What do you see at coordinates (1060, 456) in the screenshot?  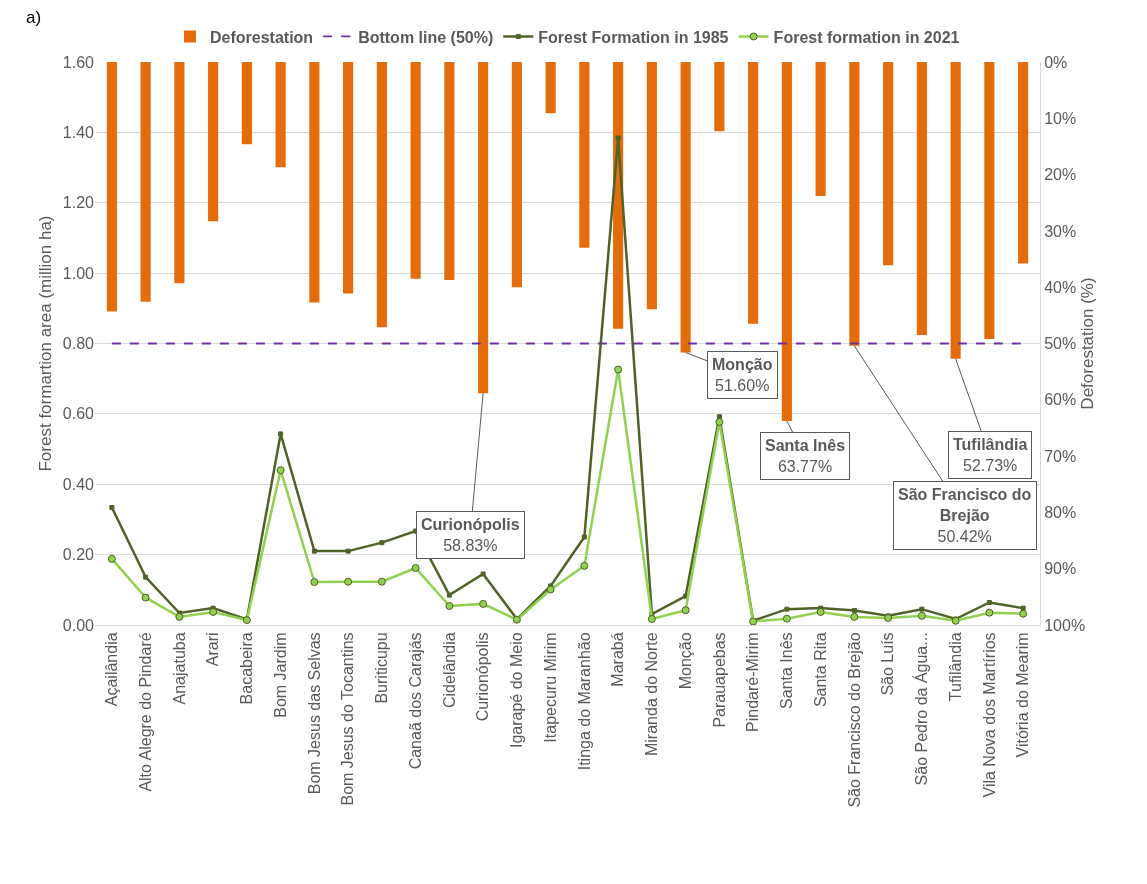 I see `y2-tick-label: 70%` at bounding box center [1060, 456].